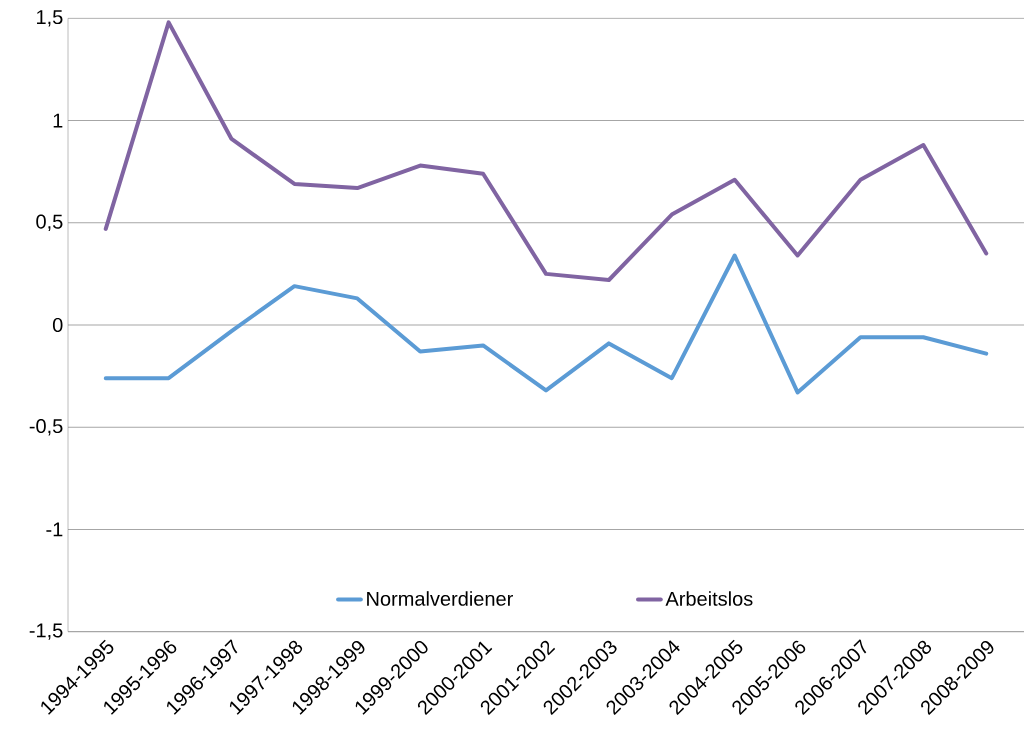 The width and height of the screenshot is (1025, 749). What do you see at coordinates (440, 598) in the screenshot?
I see `legend-label: Normalverdiener` at bounding box center [440, 598].